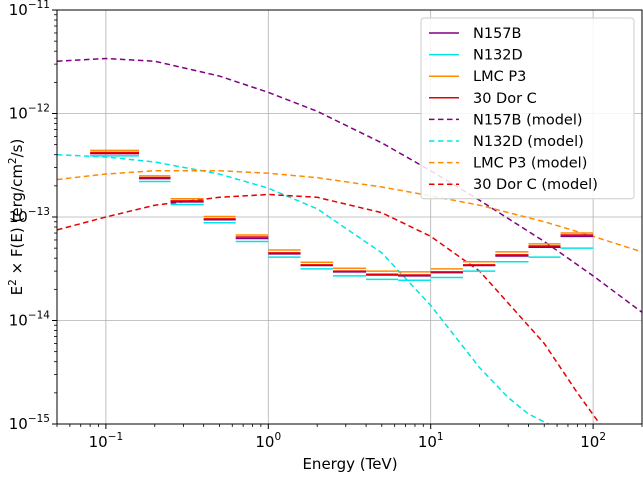 The image size is (643, 481). I want to click on legend-box, so click(527, 108).